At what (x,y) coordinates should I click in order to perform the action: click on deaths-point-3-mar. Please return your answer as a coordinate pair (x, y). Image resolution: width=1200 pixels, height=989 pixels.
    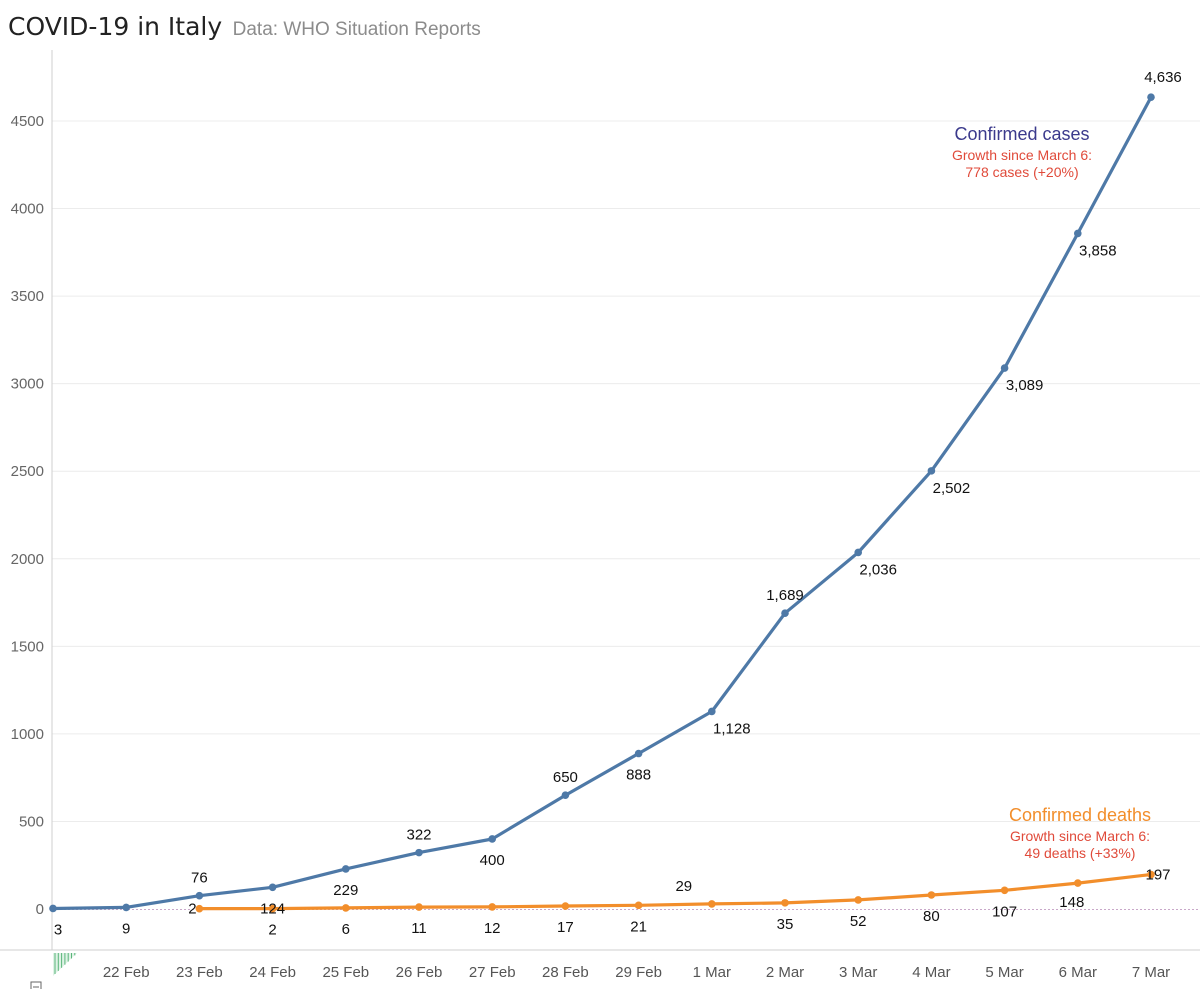
    Looking at the image, I should click on (858, 900).